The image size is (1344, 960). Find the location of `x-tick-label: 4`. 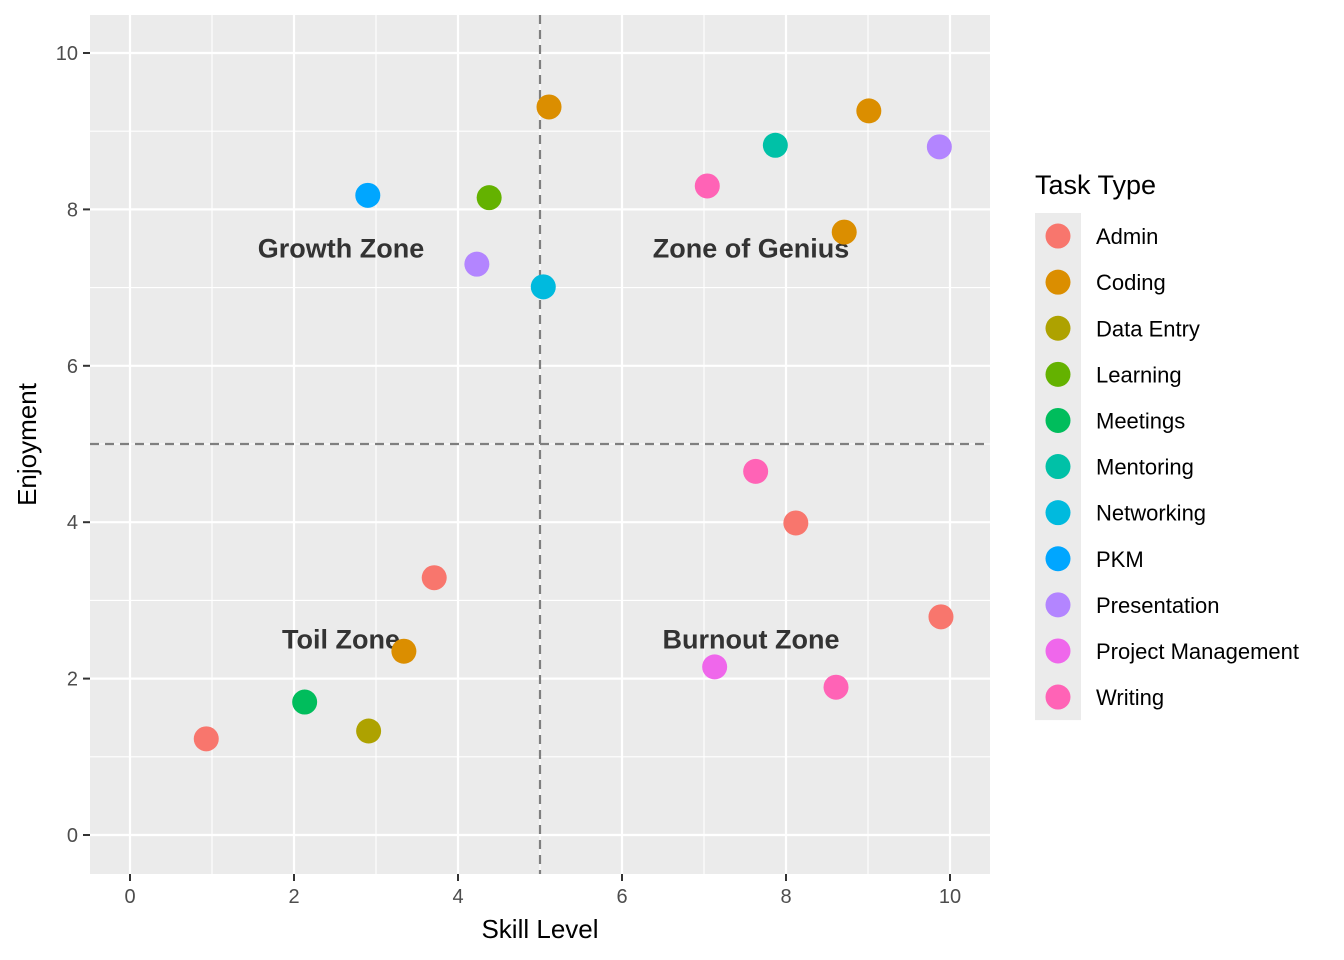

x-tick-label: 4 is located at coordinates (457, 897).